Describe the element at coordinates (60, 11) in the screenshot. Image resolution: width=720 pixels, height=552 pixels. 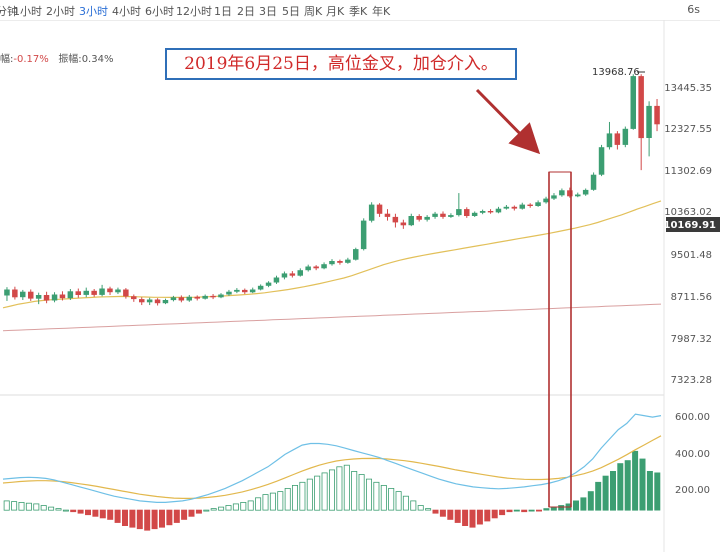
I see `interval-tab-1: 2小时` at that location.